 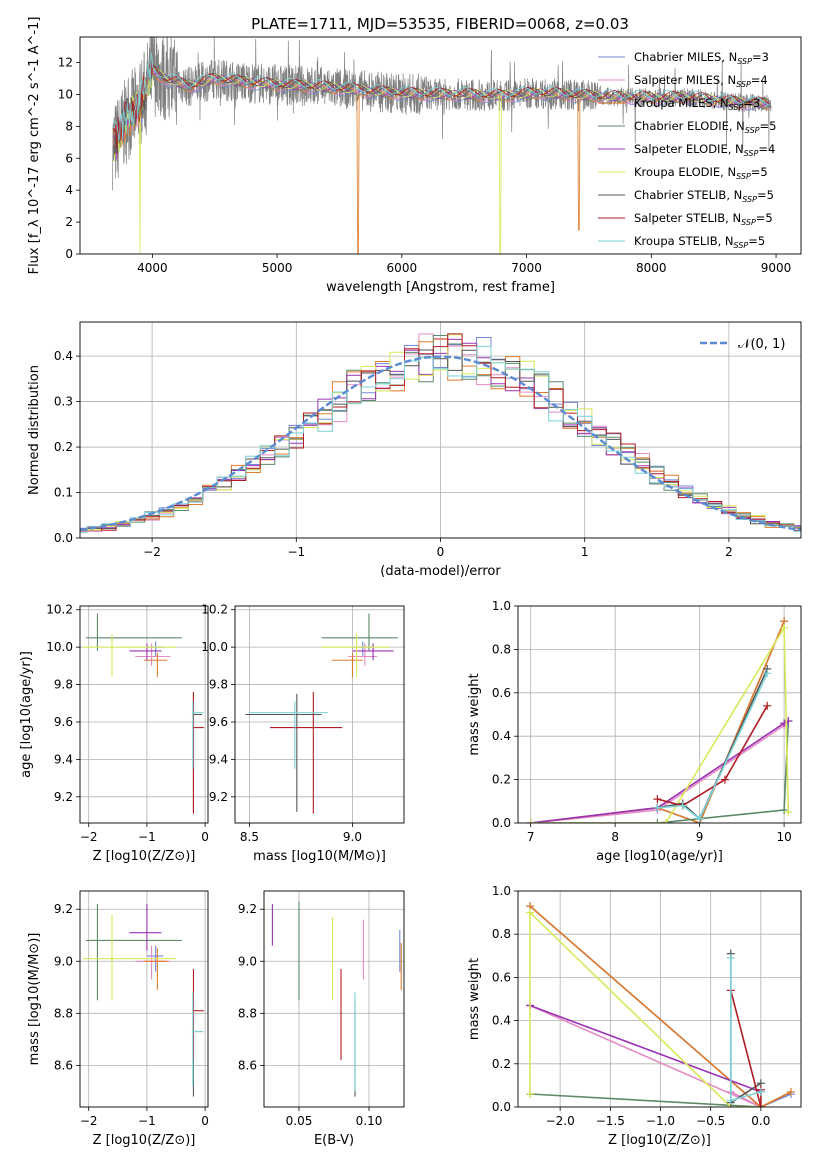 I want to click on y-tick-label: 0.6, so click(x=501, y=693).